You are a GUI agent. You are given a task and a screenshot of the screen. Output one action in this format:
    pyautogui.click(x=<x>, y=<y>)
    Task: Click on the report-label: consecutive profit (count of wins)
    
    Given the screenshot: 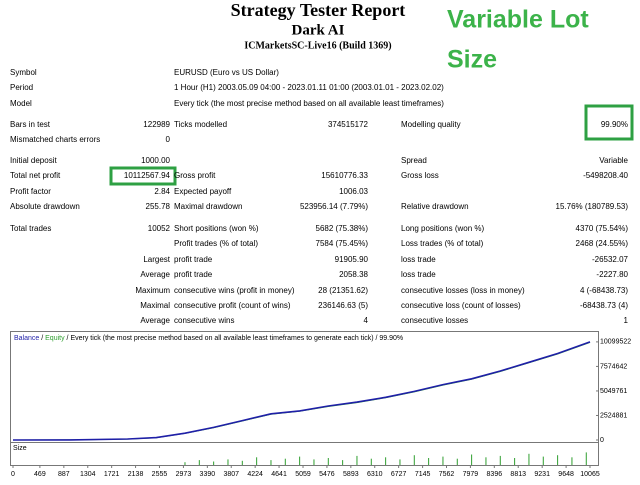 What is the action you would take?
    pyautogui.click(x=232, y=305)
    